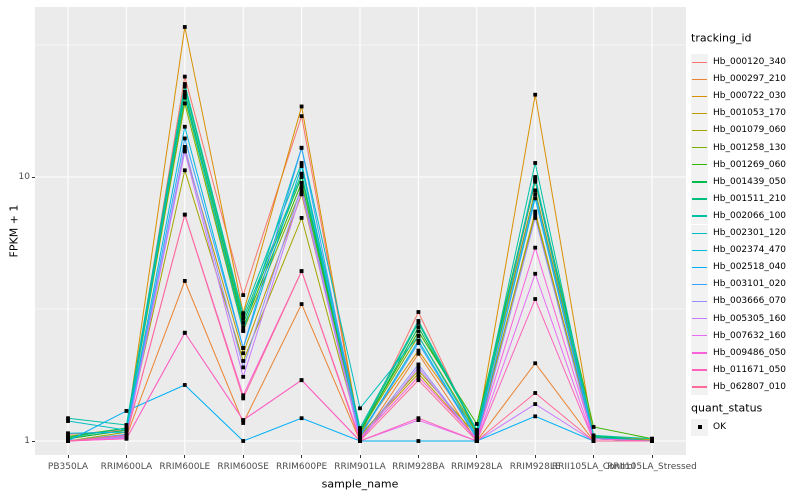  Describe the element at coordinates (699, 427) in the screenshot. I see `square-point-icon` at that location.